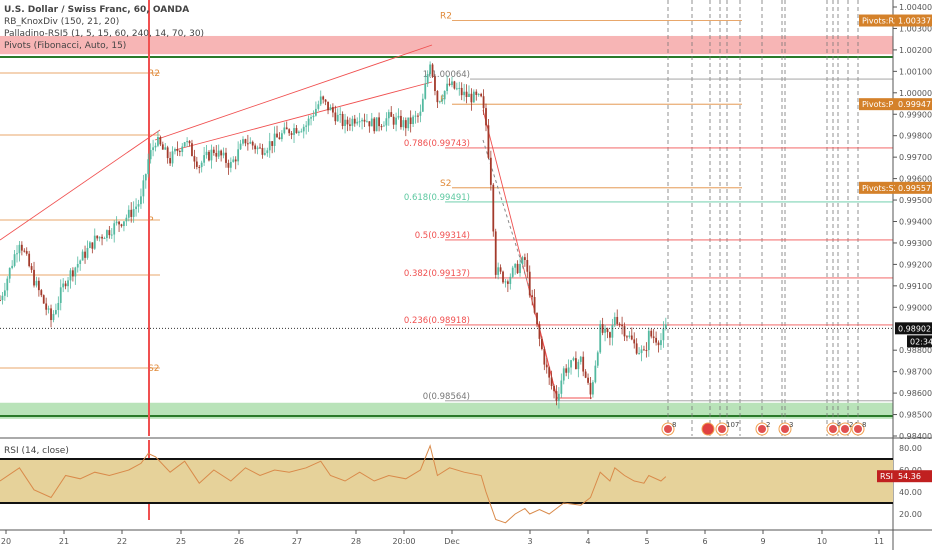 The image size is (932, 550). Describe the element at coordinates (879, 541) in the screenshot. I see `x-tick-label: 11` at that location.